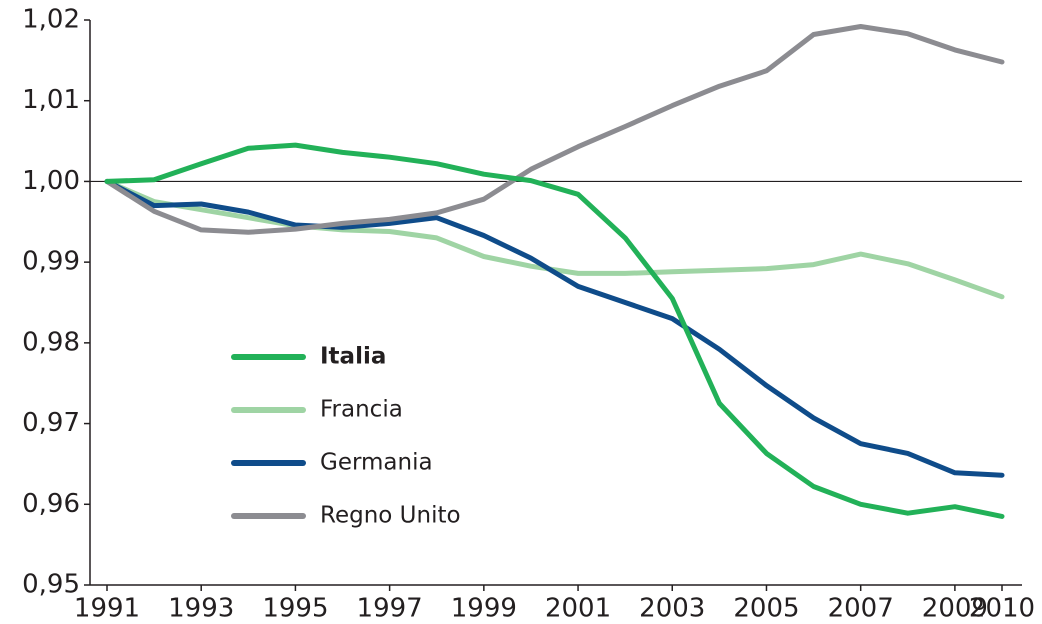 The width and height of the screenshot is (1042, 624). Describe the element at coordinates (51, 342) in the screenshot. I see `y-tick-label: 0,98` at that location.